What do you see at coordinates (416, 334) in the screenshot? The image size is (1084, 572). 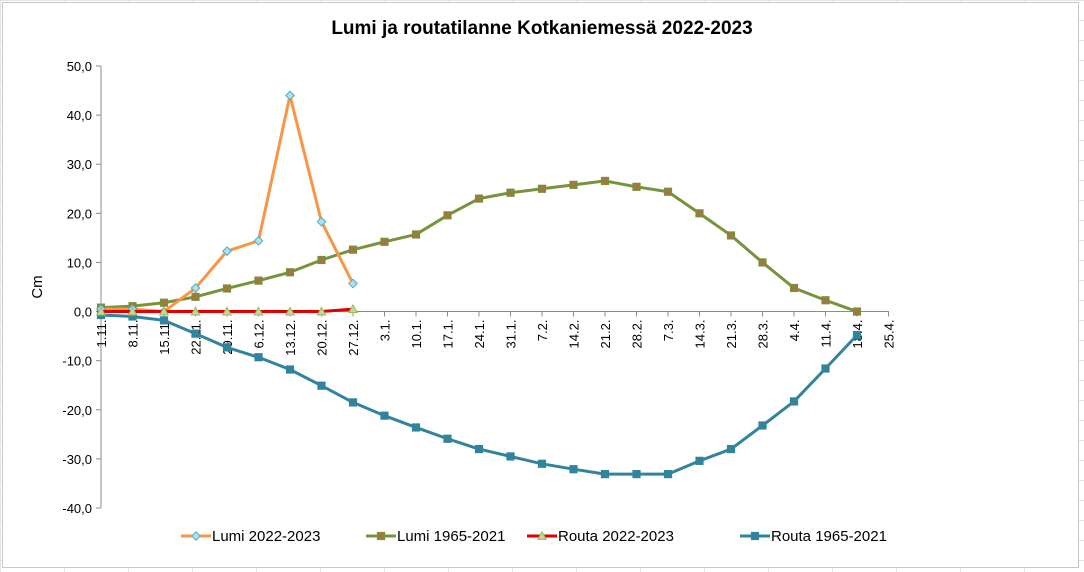 I see `x-tick-label: 10.1.` at bounding box center [416, 334].